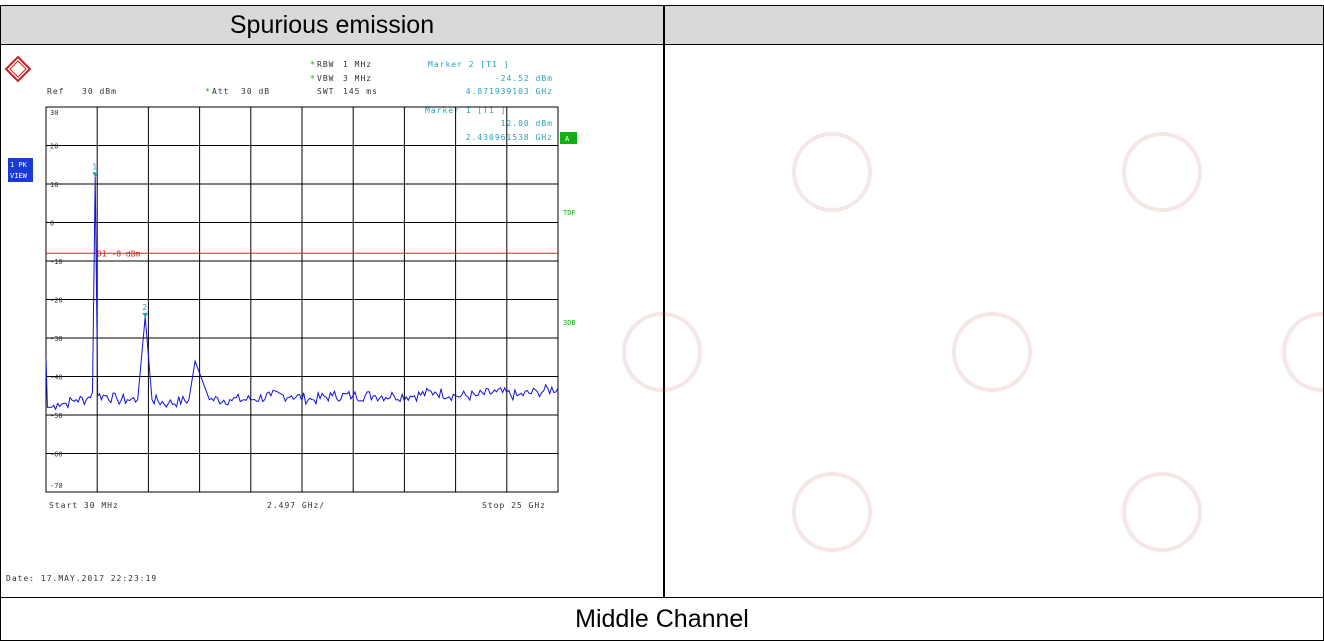  I want to click on trace-mode-badge: 1 PK VIEW, so click(20, 170).